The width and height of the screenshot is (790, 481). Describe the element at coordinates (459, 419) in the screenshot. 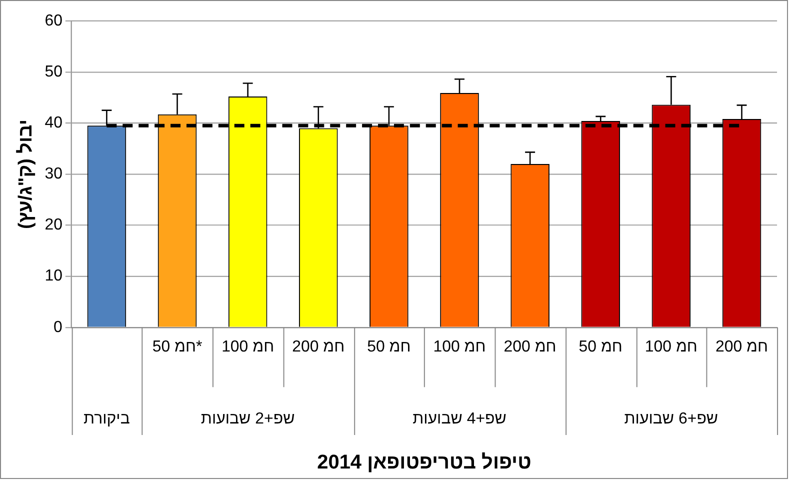

I see `text: שפ+4 שבועות` at that location.